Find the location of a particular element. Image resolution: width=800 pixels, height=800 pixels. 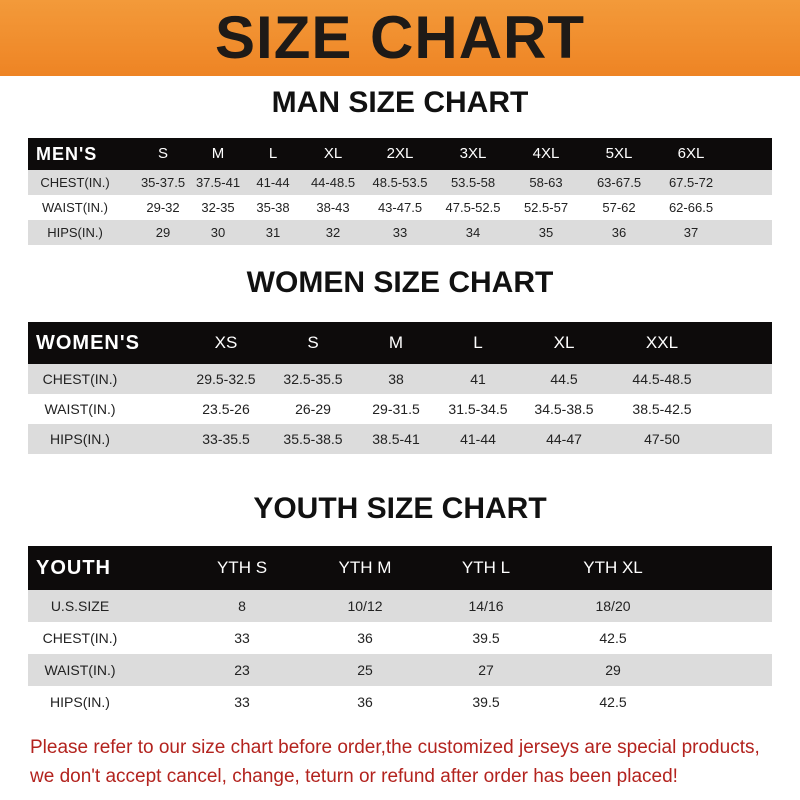

size-header-cell: XXL is located at coordinates (662, 342).